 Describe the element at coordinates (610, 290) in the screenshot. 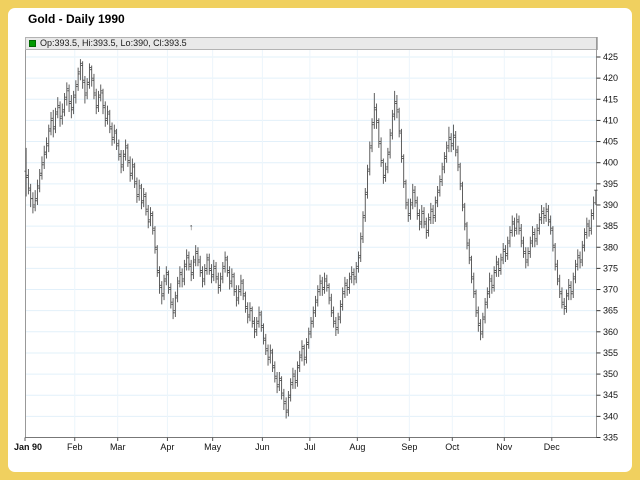

I see `svg-text: 370` at that location.